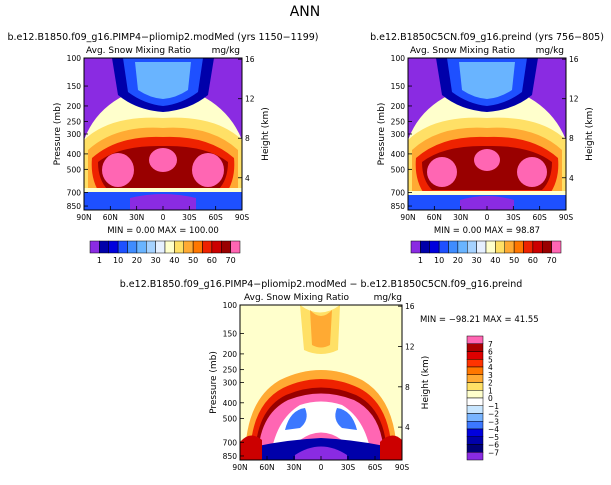  Describe the element at coordinates (493, 452) in the screenshot. I see `colorbar-label: −7` at that location.